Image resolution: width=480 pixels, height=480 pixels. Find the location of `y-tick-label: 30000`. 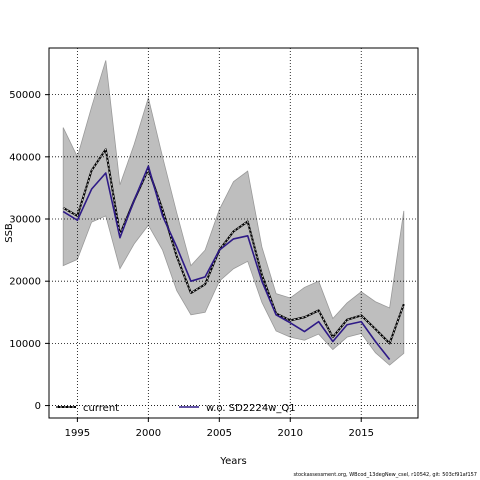

y-tick-label: 30000 is located at coordinates (25, 220).